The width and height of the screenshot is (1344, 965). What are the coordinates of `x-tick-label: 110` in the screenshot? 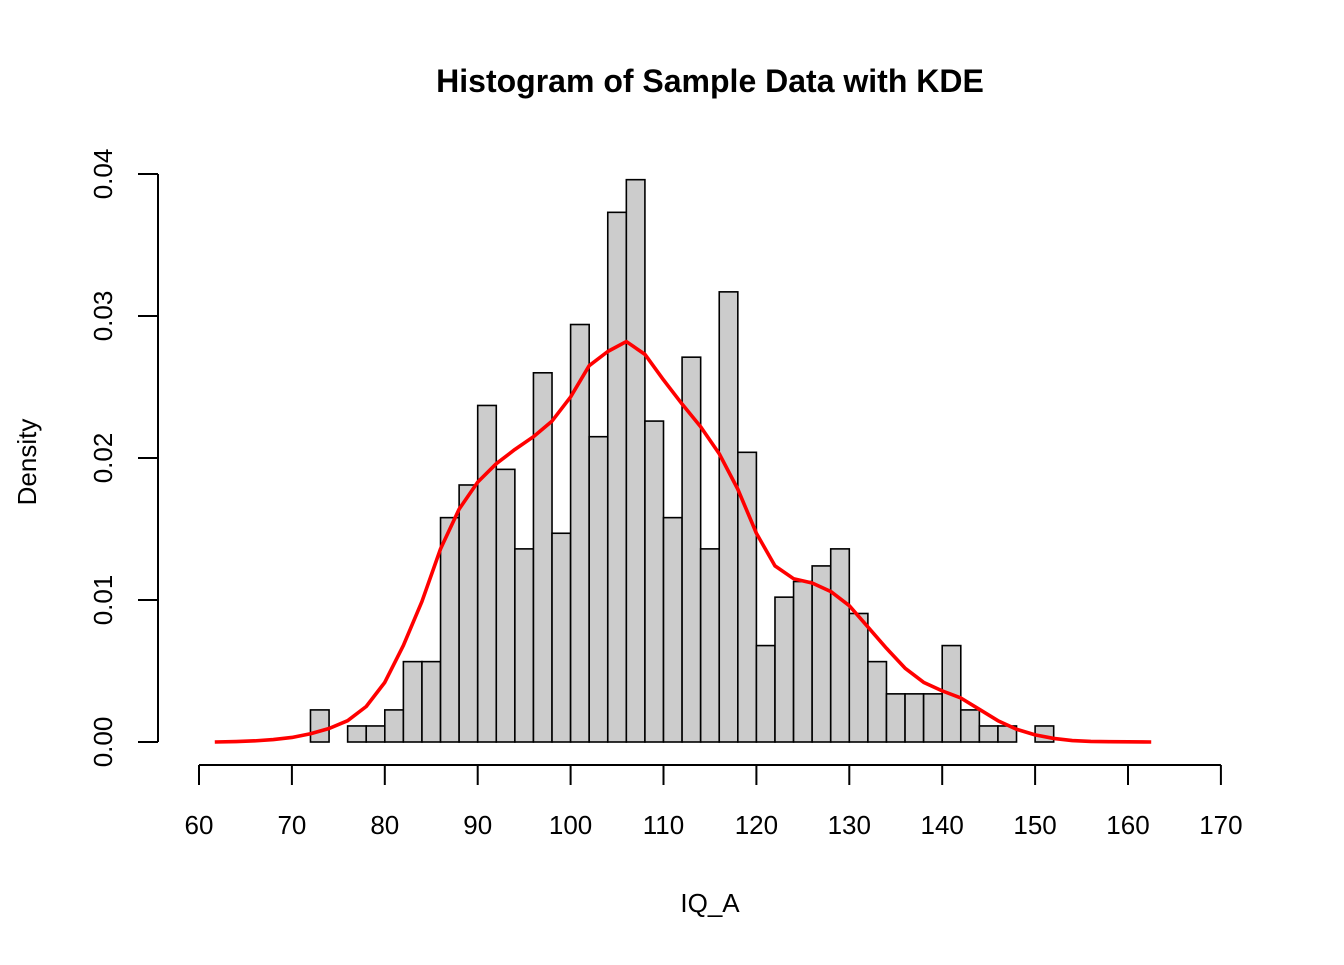 It's located at (663, 825).